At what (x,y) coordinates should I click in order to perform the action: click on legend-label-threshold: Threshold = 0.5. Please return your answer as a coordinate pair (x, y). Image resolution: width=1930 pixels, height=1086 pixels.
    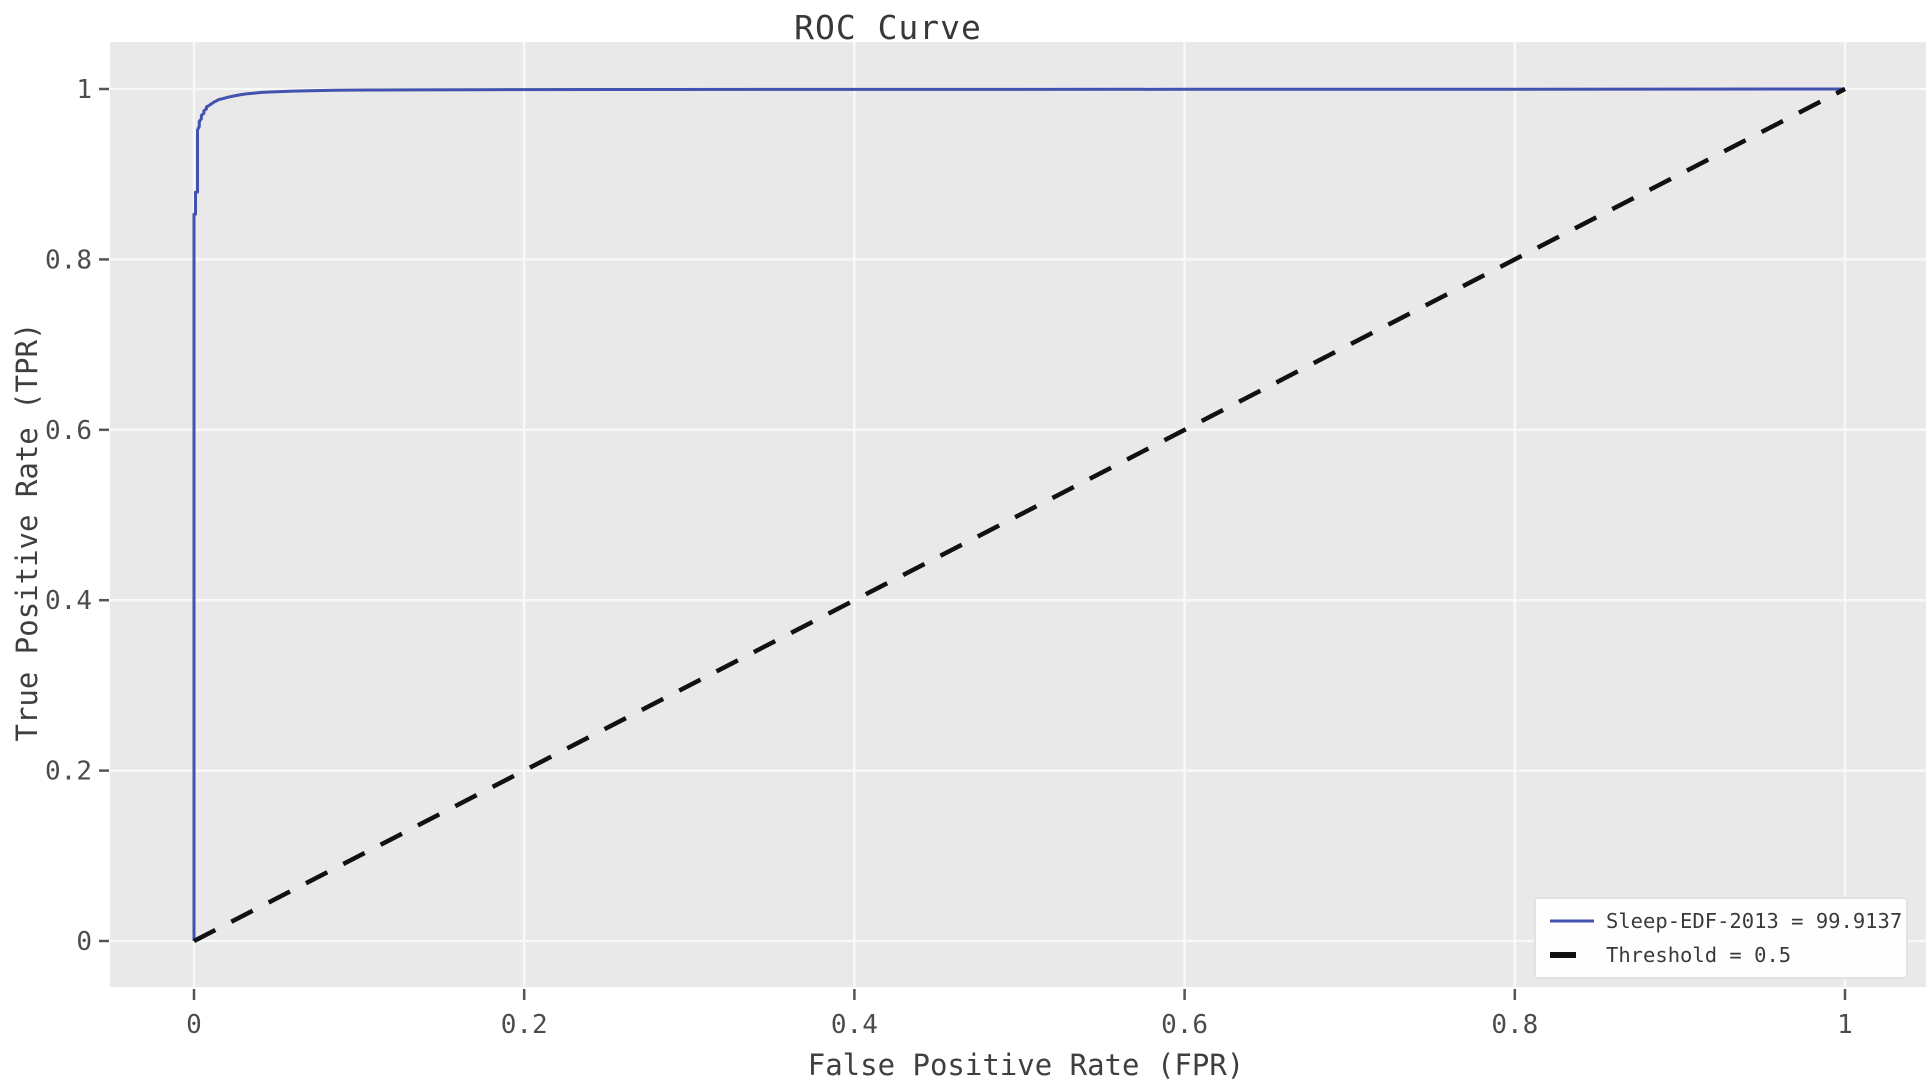
    Looking at the image, I should click on (1699, 955).